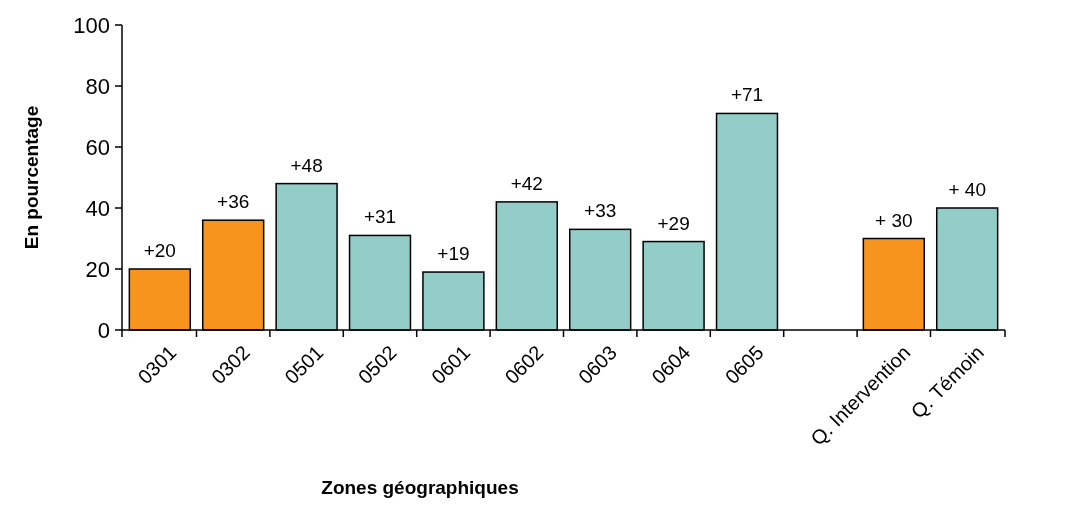 The width and height of the screenshot is (1070, 506). What do you see at coordinates (91, 25) in the screenshot?
I see `y-tick-label: 100` at bounding box center [91, 25].